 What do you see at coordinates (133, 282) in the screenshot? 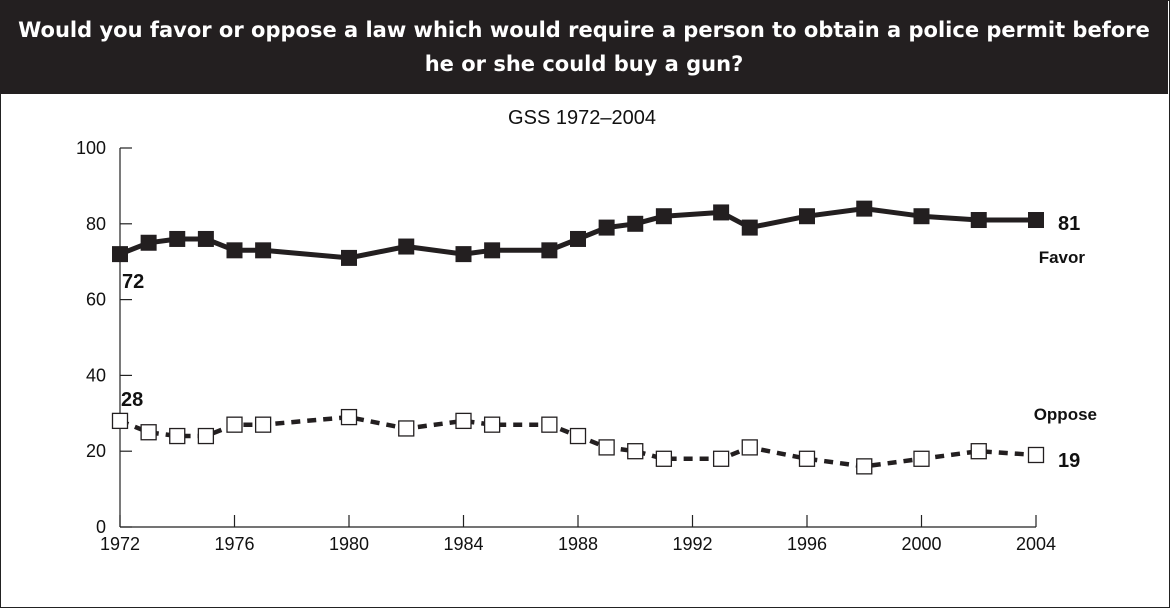
I see `favor-start-label: 72` at bounding box center [133, 282].